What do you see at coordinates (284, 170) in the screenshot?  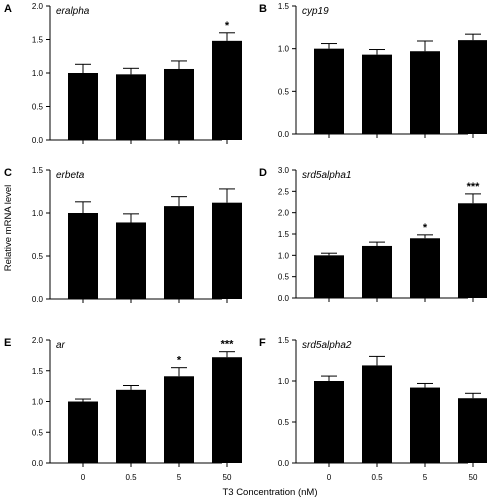 I see `y-tick-label: 3.0` at bounding box center [284, 170].